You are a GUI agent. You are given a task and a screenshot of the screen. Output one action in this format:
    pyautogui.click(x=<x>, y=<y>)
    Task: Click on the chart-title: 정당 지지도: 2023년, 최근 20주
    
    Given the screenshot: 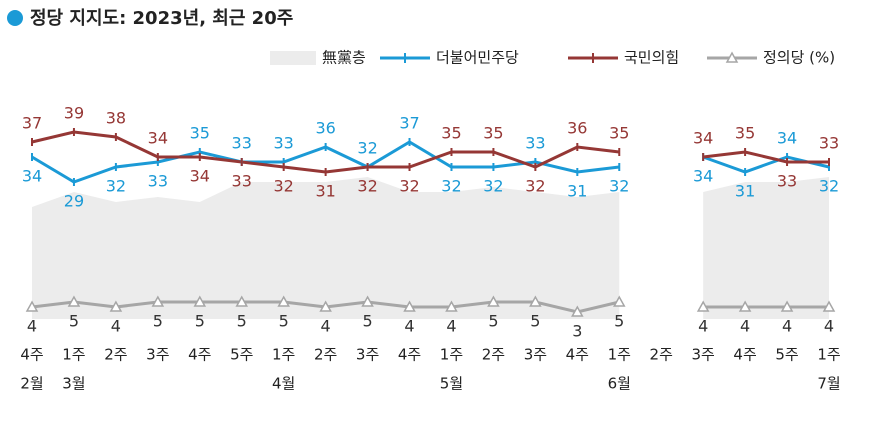 What is the action you would take?
    pyautogui.click(x=161, y=18)
    